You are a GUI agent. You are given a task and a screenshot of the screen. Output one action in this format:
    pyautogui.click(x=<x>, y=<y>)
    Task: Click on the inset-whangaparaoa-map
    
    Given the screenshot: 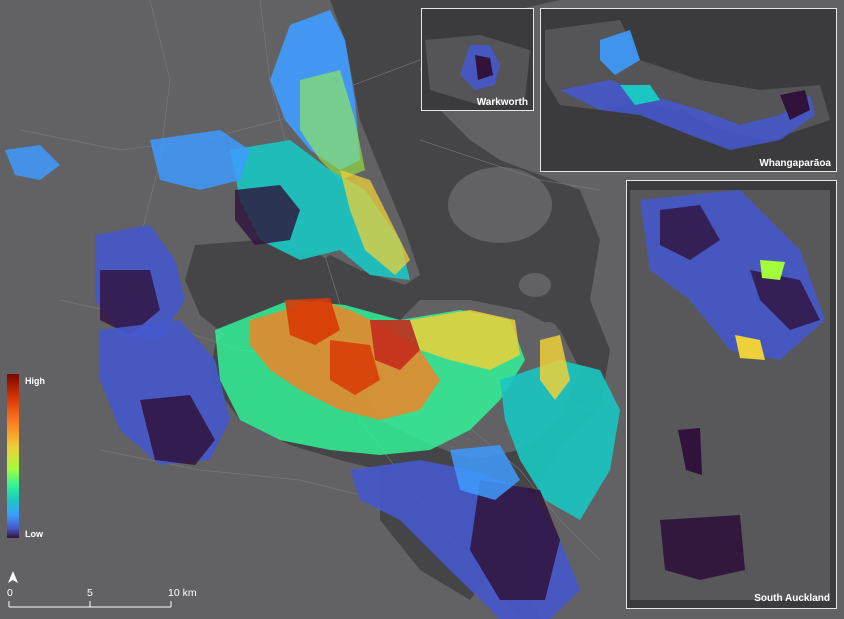 What is the action you would take?
    pyautogui.click(x=687, y=85)
    